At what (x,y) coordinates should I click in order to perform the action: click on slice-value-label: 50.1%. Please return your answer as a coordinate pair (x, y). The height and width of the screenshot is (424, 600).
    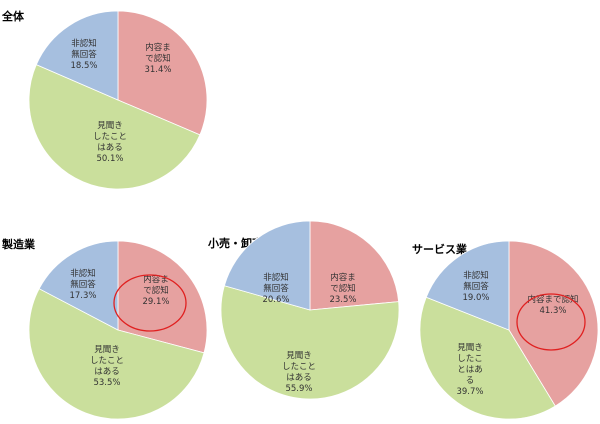
    Looking at the image, I should click on (109, 159).